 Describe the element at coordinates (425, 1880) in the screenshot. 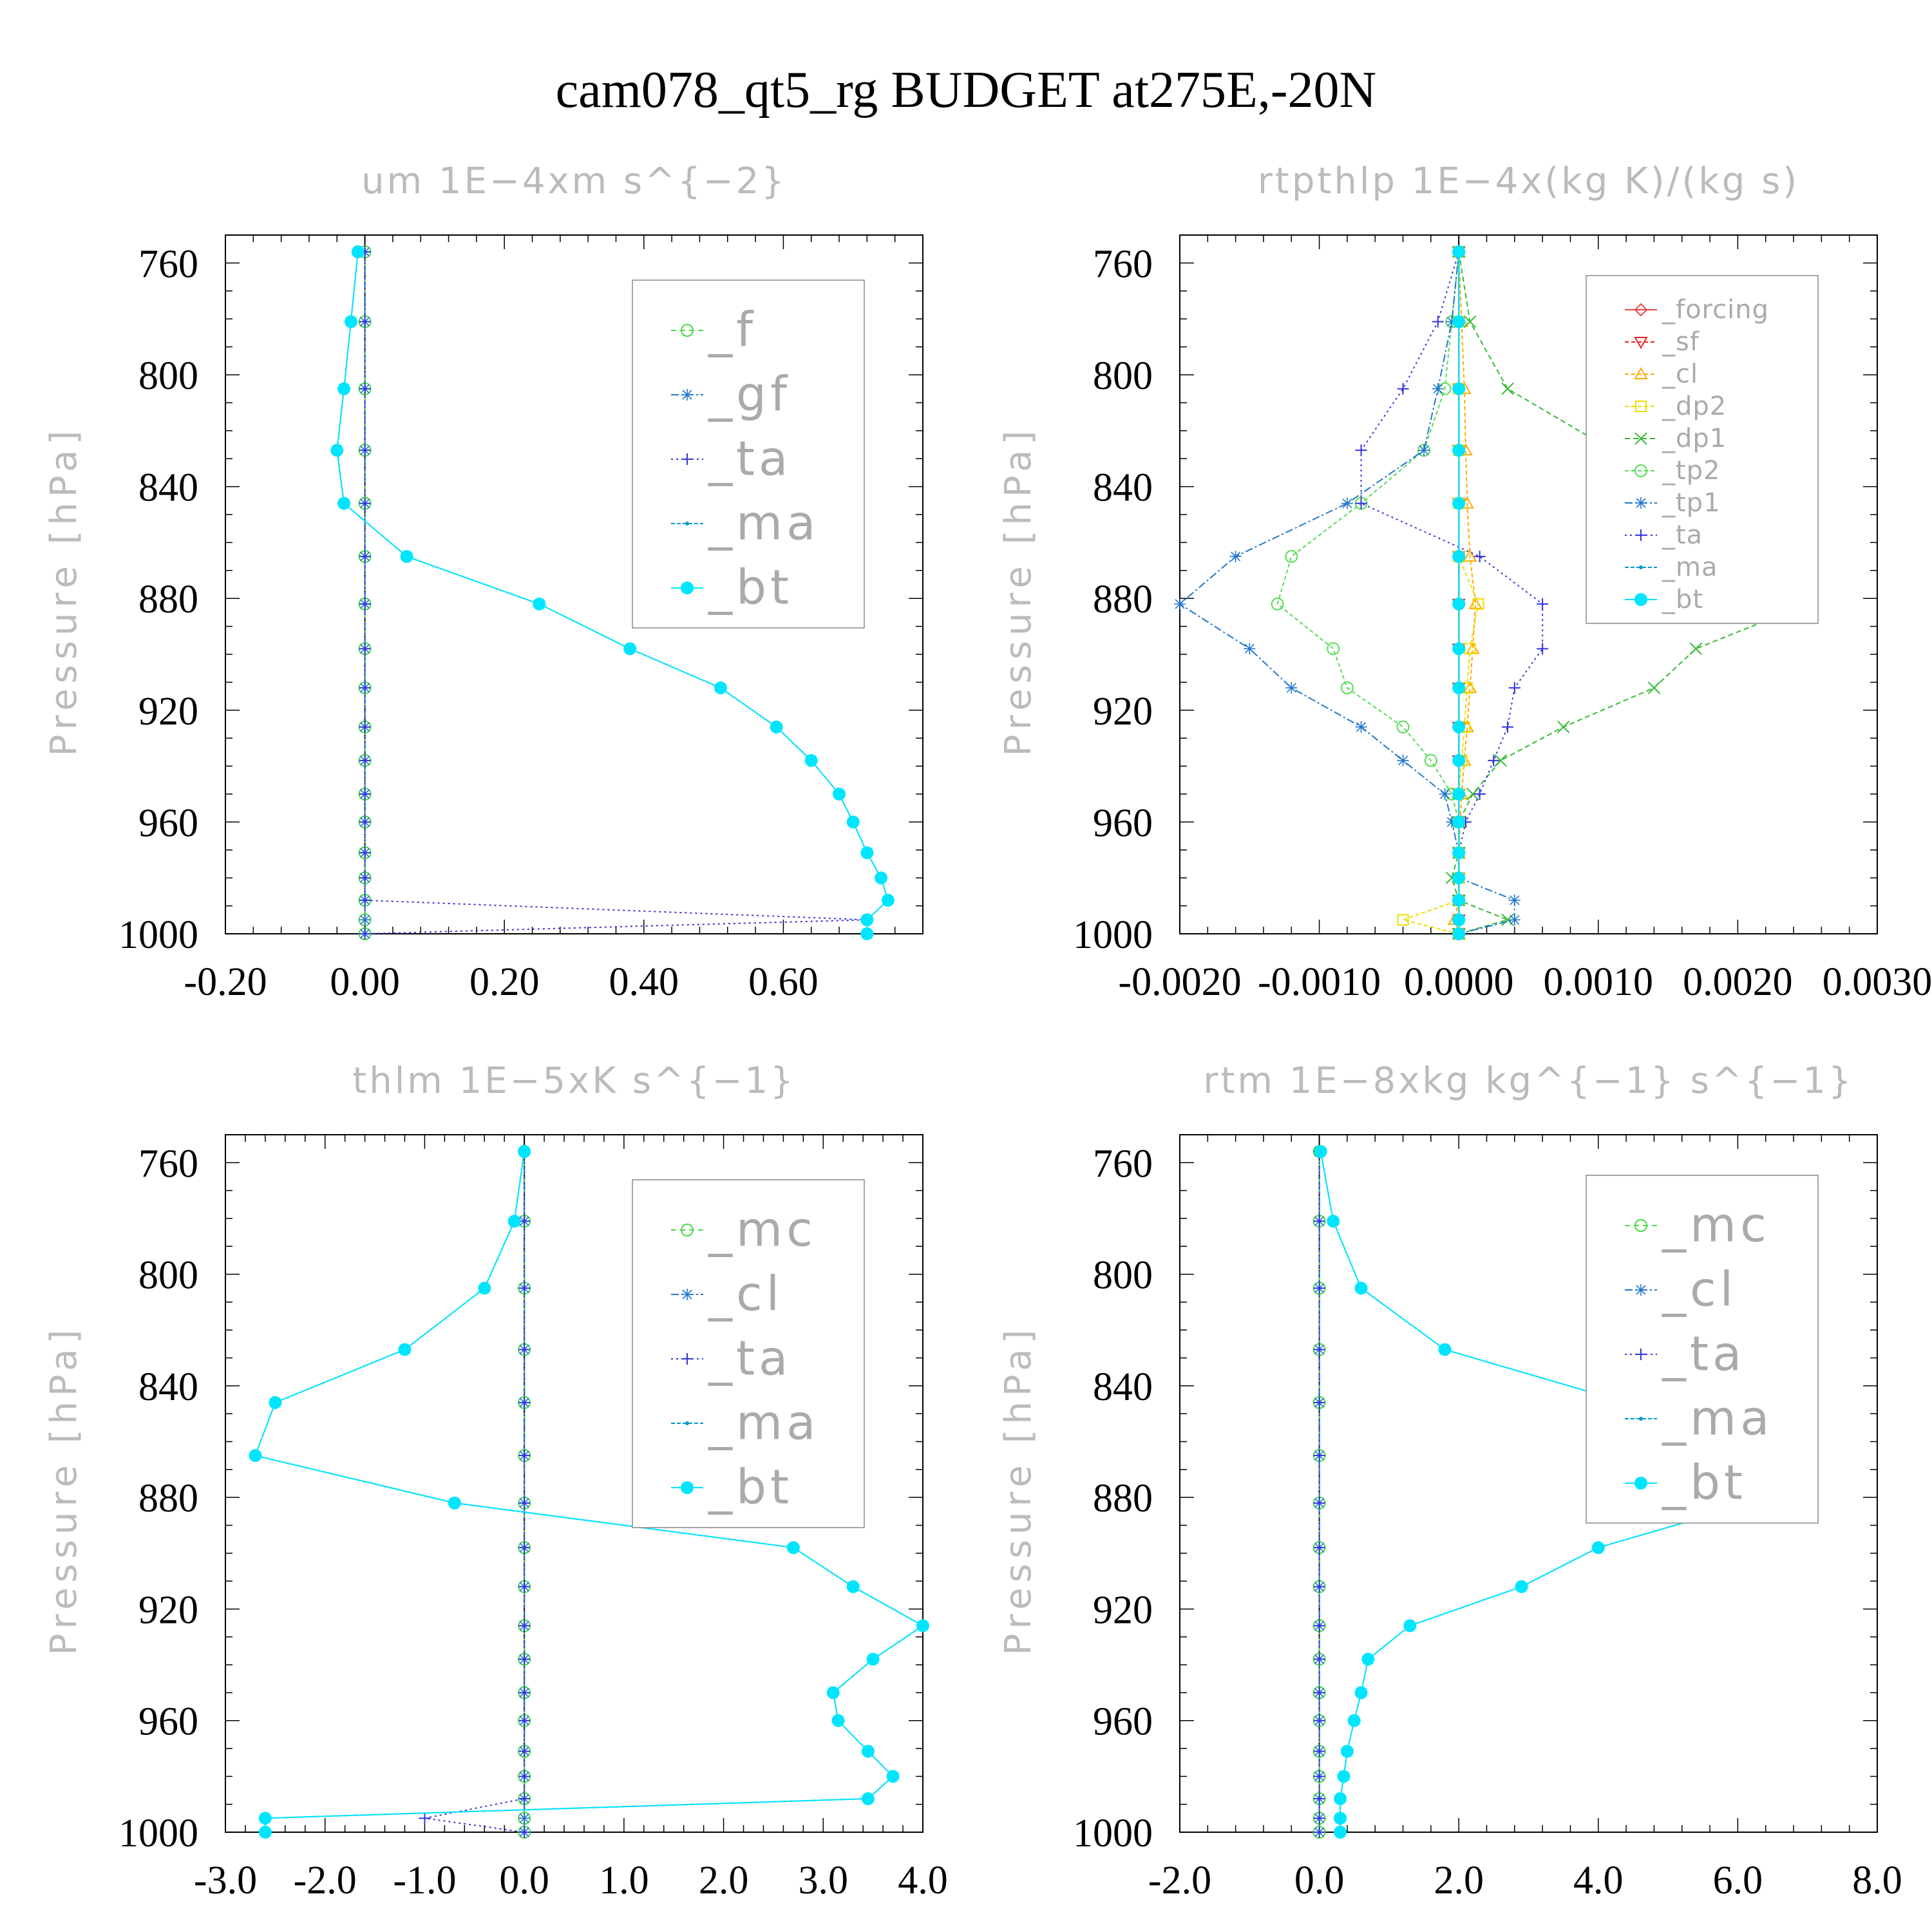

I see `x-tick-label: -1.0` at that location.